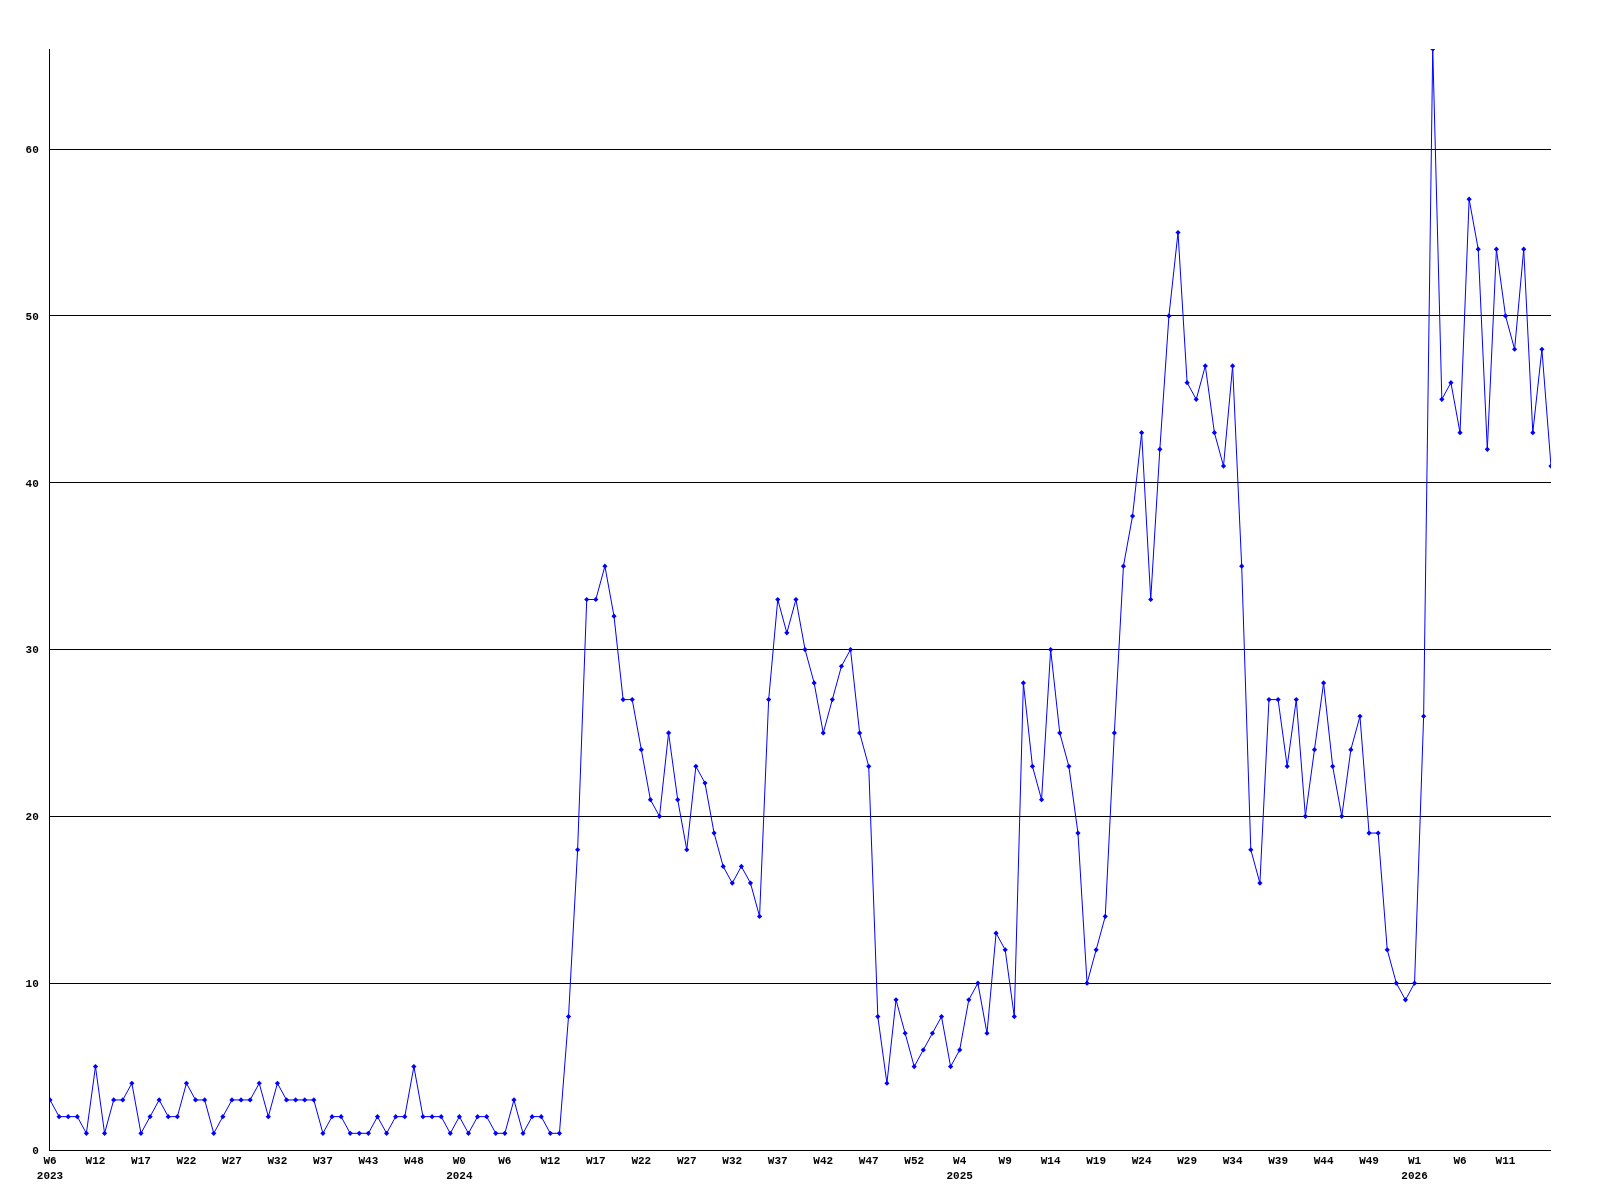 The image size is (1600, 1200). Describe the element at coordinates (868, 1161) in the screenshot. I see `x-tick-label: W47` at that location.